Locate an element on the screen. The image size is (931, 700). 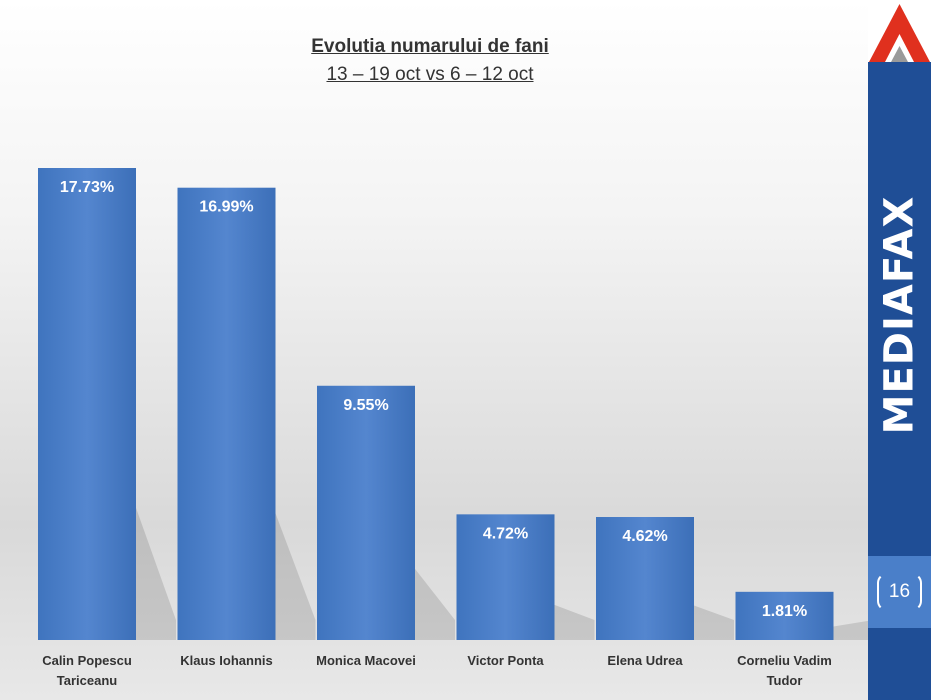
data-label: 1.81% is located at coordinates (784, 611).